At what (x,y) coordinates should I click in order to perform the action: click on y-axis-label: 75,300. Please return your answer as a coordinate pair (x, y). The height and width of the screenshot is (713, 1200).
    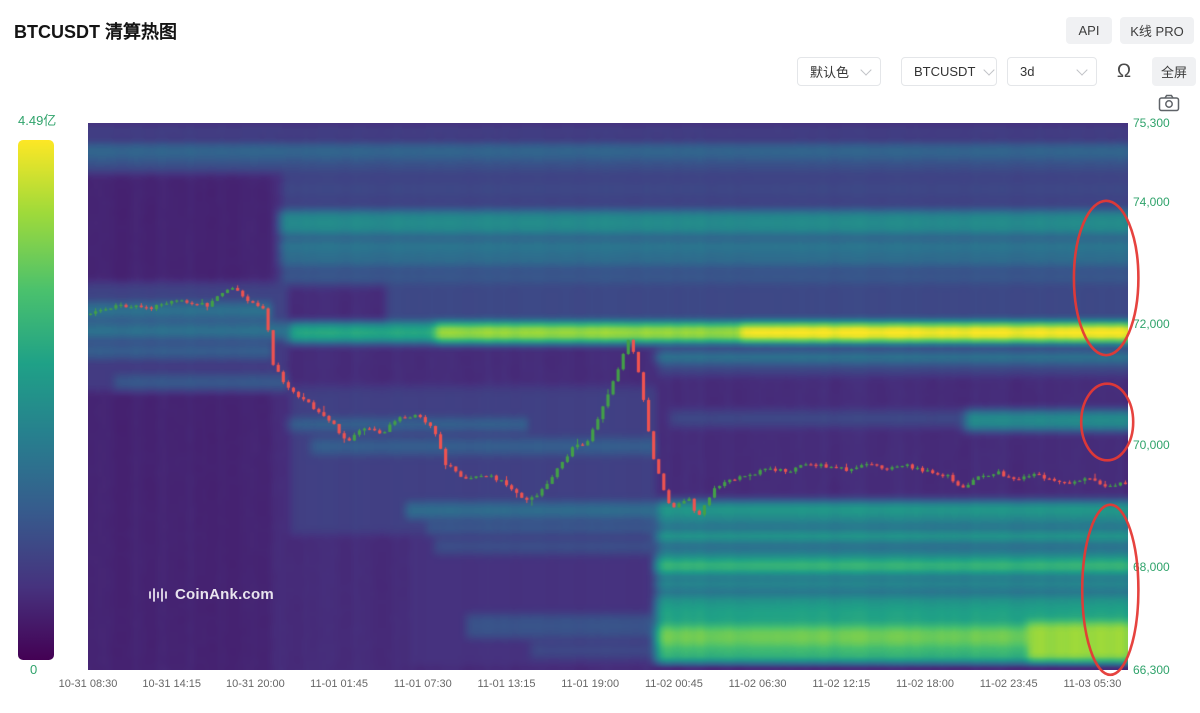
    Looking at the image, I should click on (1151, 123).